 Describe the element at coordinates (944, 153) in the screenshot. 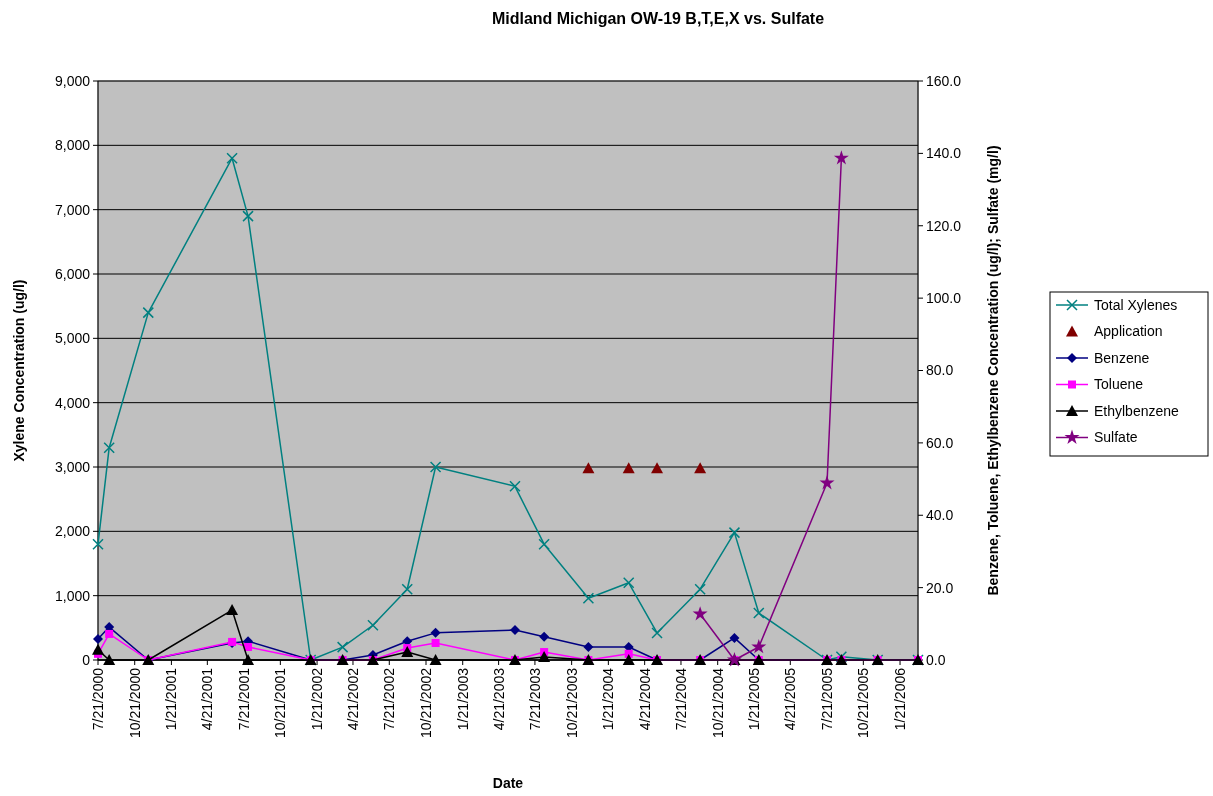

I see `y2-tick-label: 140.0` at that location.